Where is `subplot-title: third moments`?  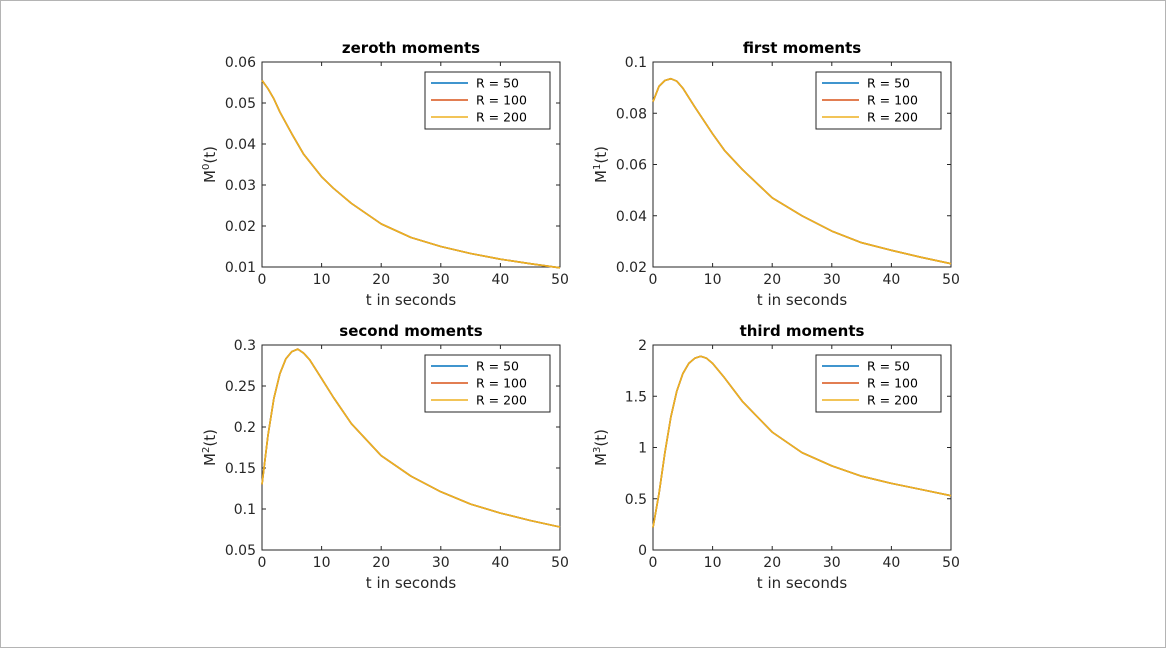
subplot-title: third moments is located at coordinates (802, 331).